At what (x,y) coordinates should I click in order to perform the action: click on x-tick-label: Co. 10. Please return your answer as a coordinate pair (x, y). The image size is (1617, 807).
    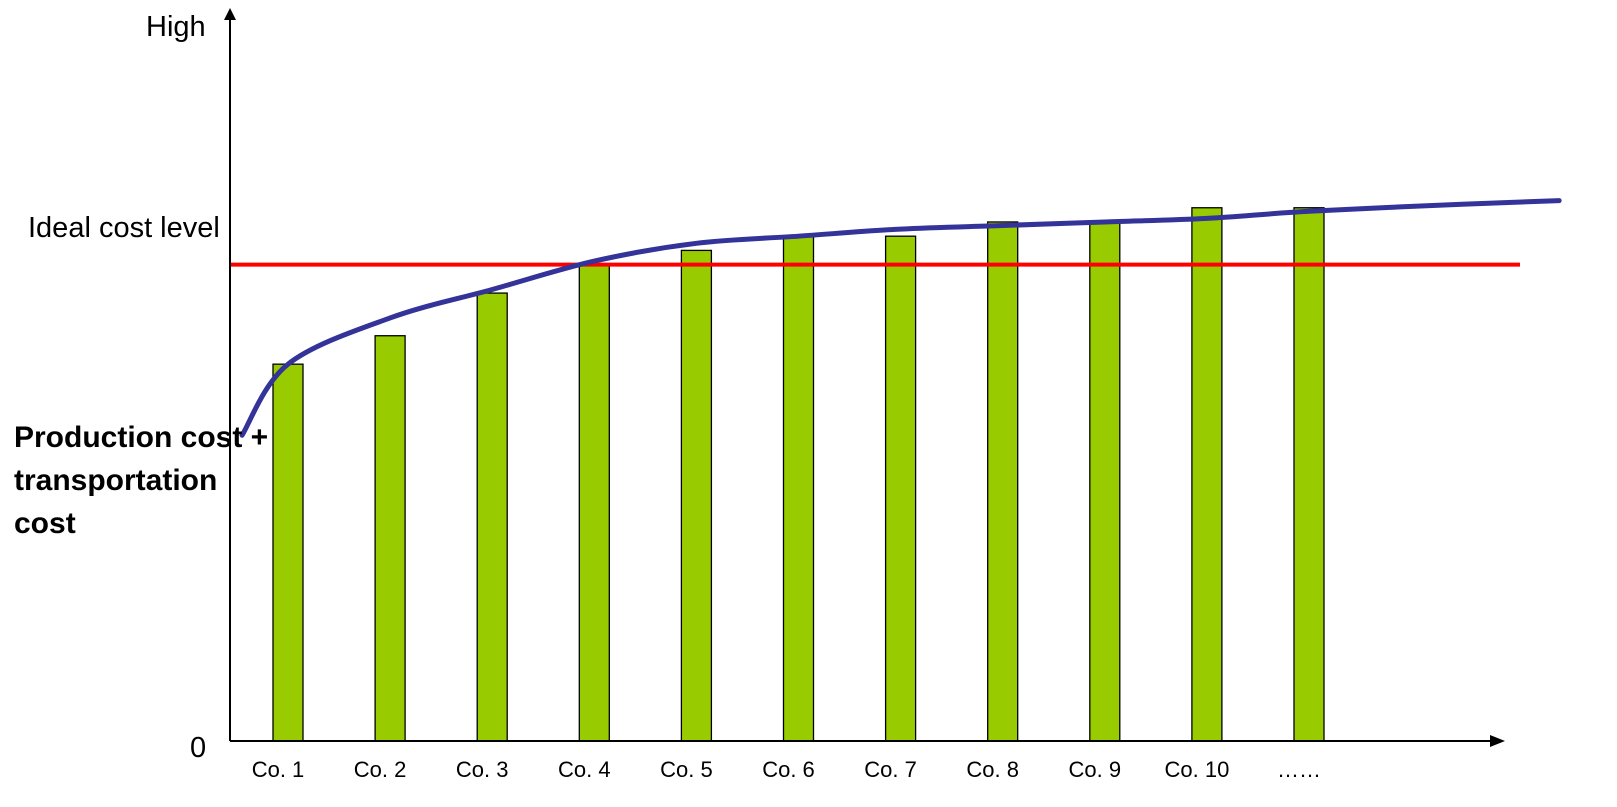
    Looking at the image, I should click on (1196, 769).